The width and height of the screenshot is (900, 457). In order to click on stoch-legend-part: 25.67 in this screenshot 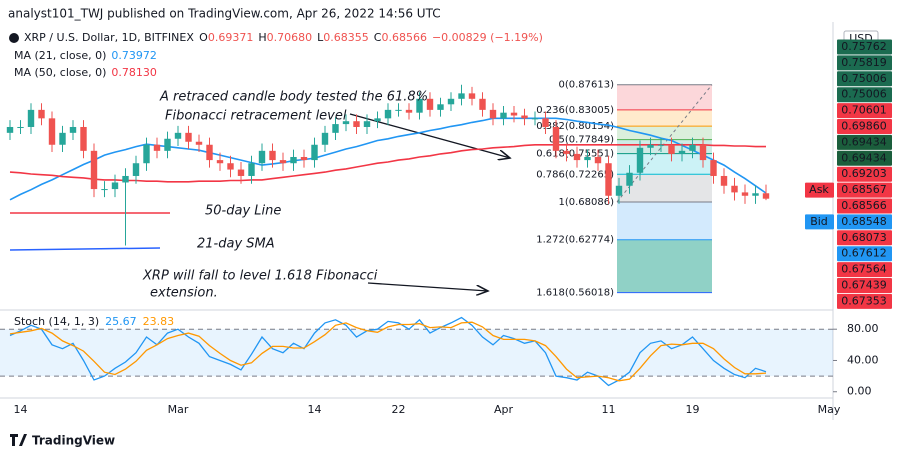, I will do `click(121, 321)`.